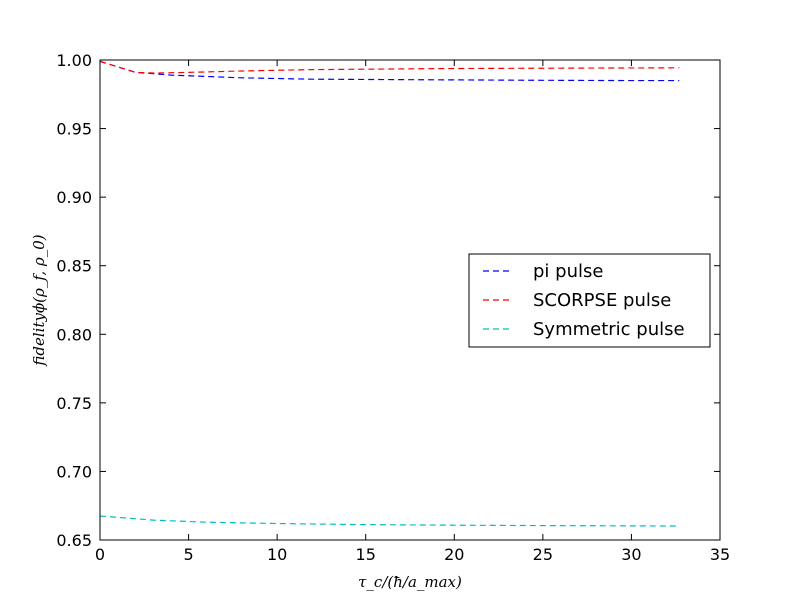 This screenshot has width=800, height=600. I want to click on x-axis-label: τ_c/(ħ/a_max), so click(410, 582).